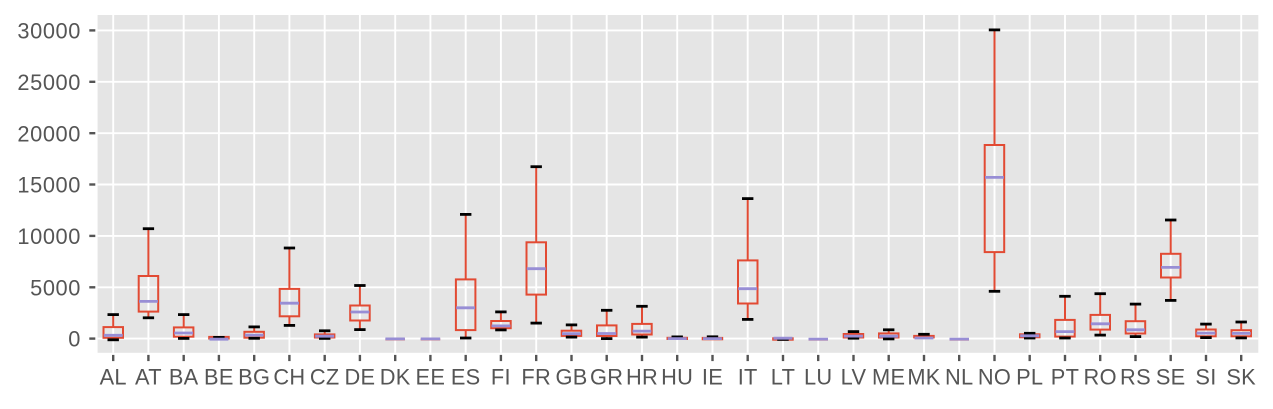  Describe the element at coordinates (325, 377) in the screenshot. I see `svg-text: CZ` at that location.